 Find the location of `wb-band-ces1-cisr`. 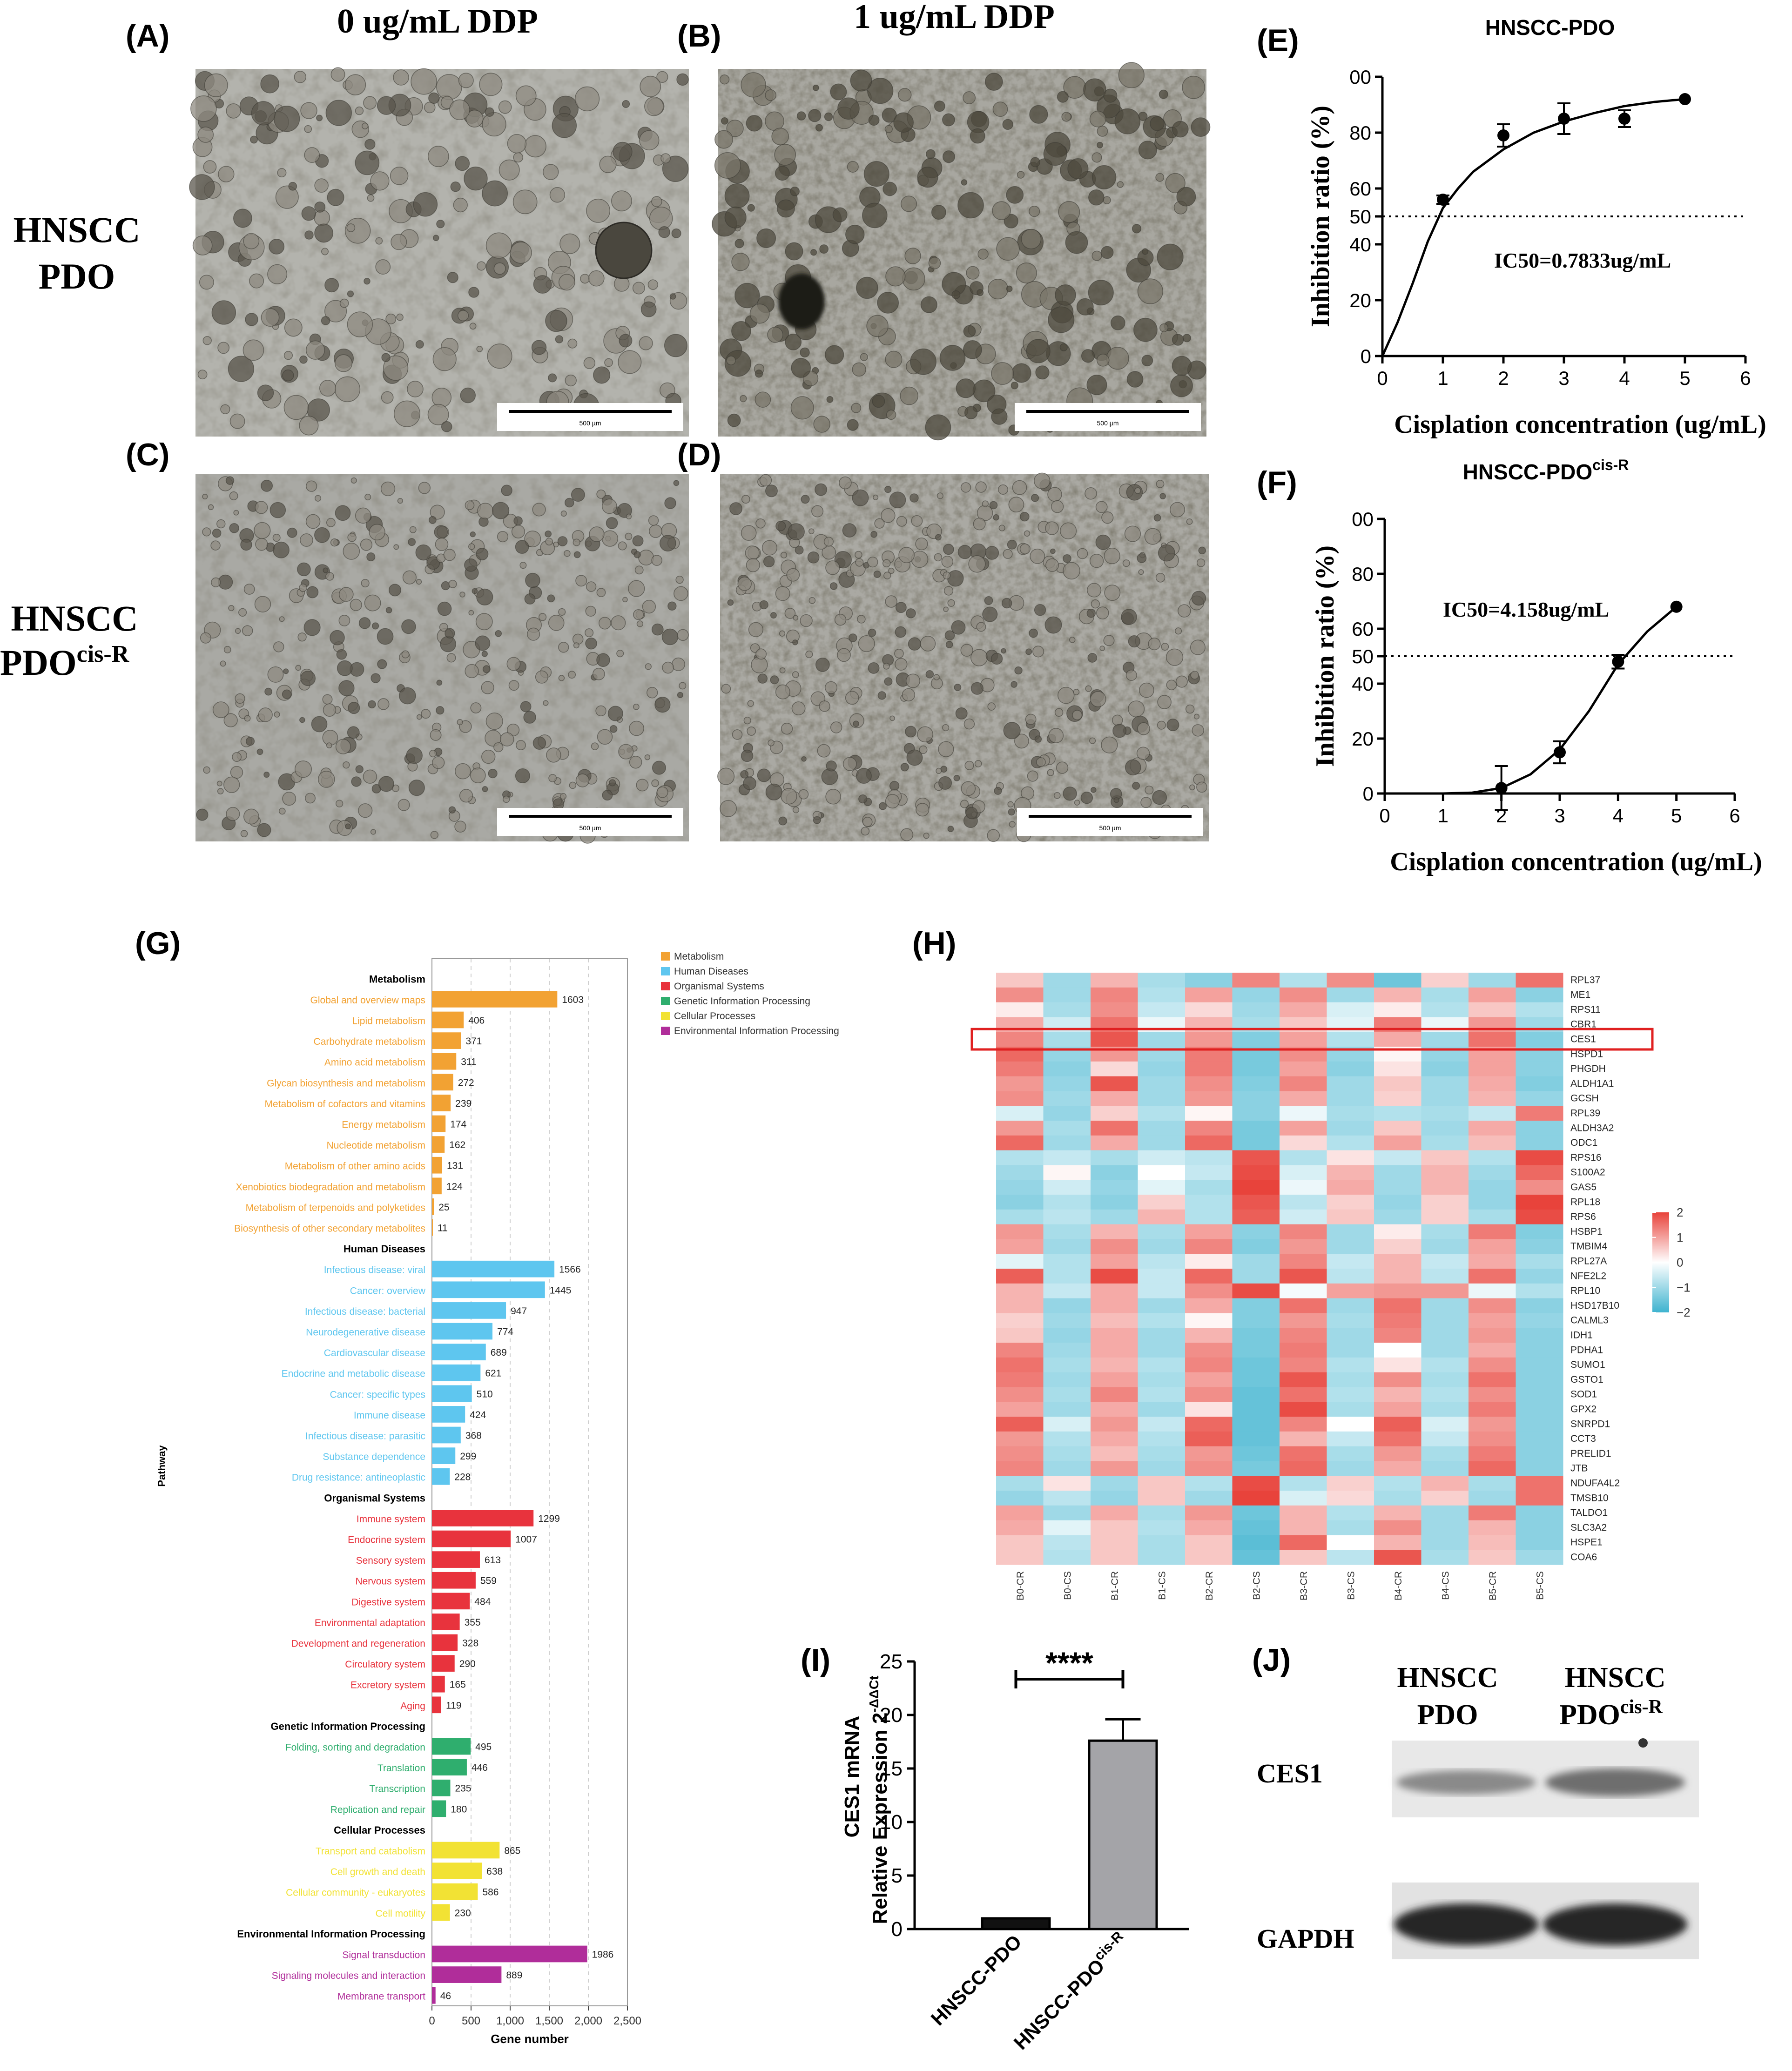

wb-band-ces1-cisr is located at coordinates (1615, 1782).